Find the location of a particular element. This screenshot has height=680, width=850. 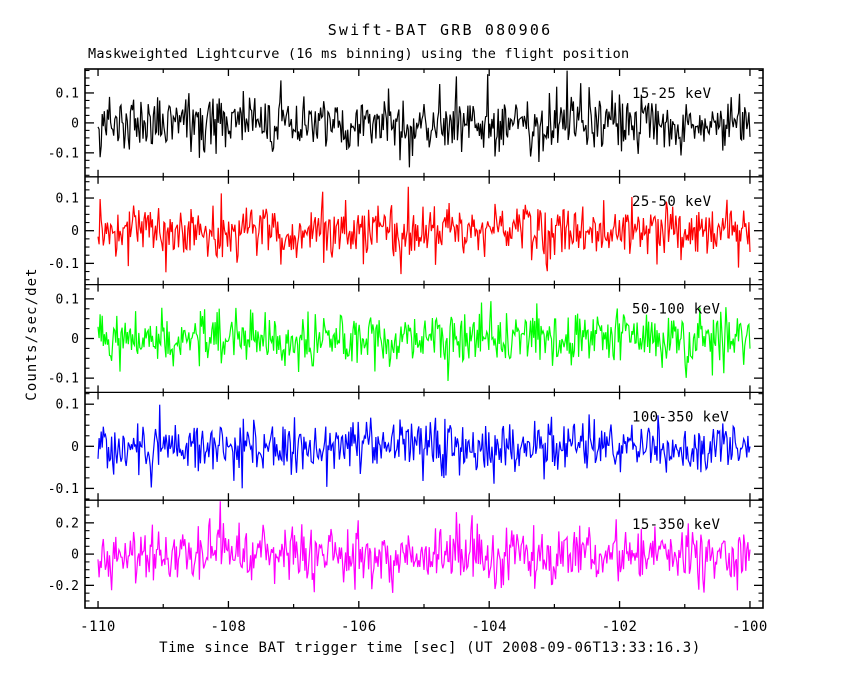

band-label-15-350-kev: 15-350 keV is located at coordinates (676, 525).